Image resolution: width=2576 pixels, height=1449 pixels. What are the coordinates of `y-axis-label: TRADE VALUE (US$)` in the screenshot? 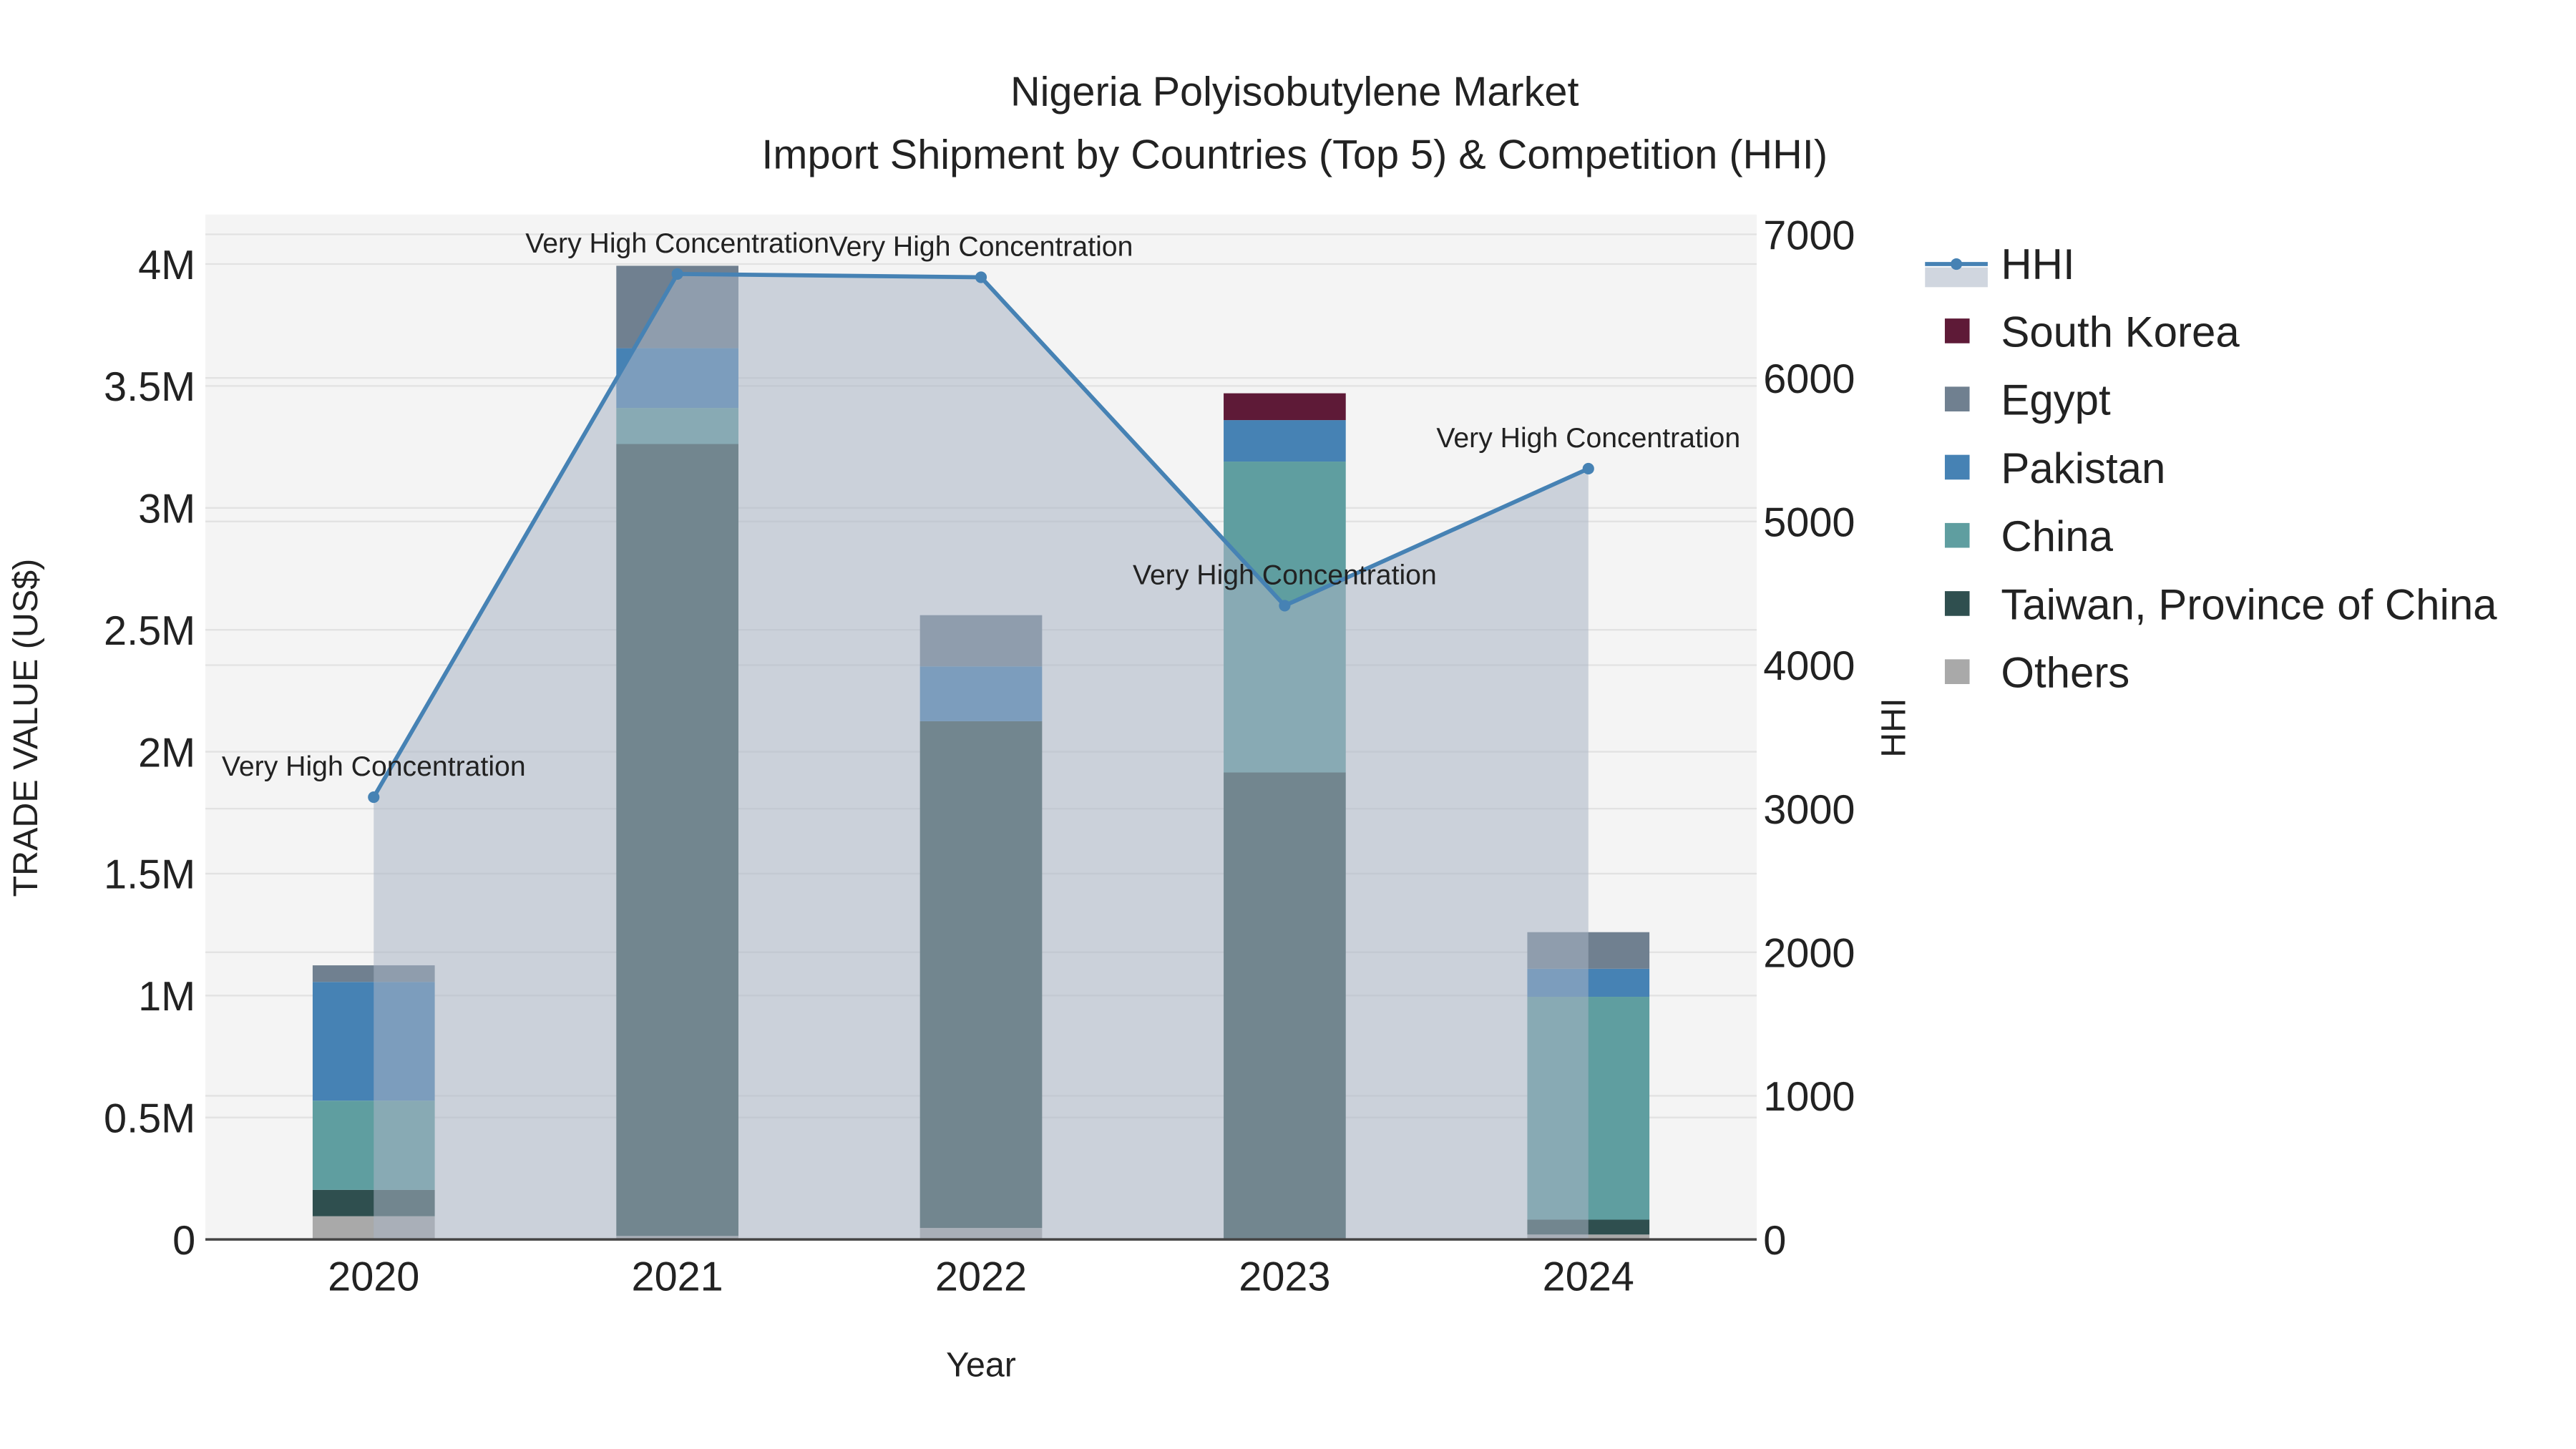 It's located at (25, 728).